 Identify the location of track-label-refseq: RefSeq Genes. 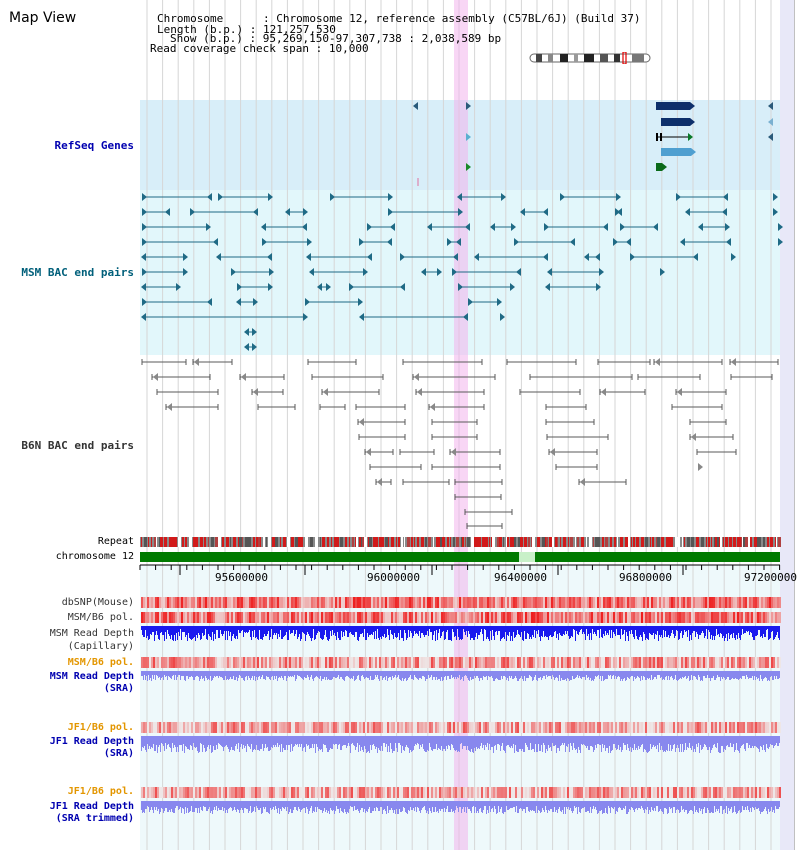
(94, 145).